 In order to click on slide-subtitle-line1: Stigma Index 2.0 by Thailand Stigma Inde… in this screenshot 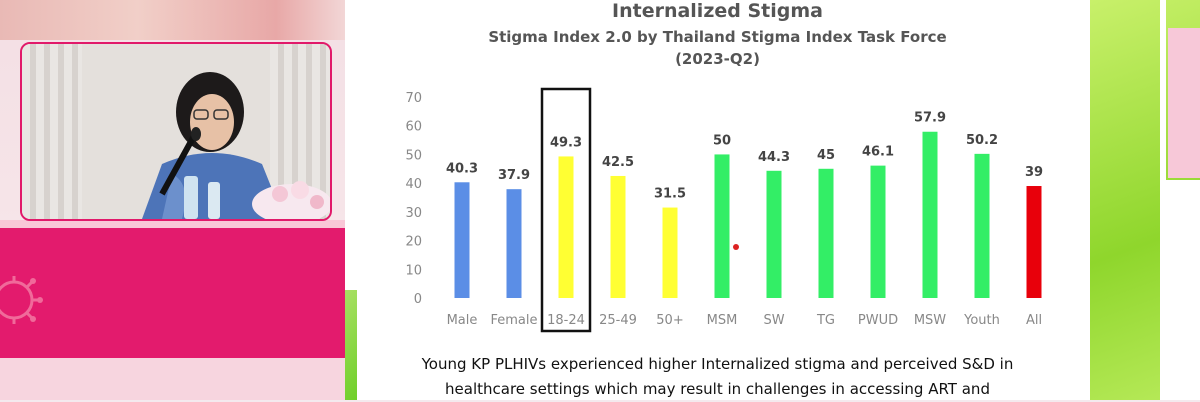, I will do `click(717, 37)`.